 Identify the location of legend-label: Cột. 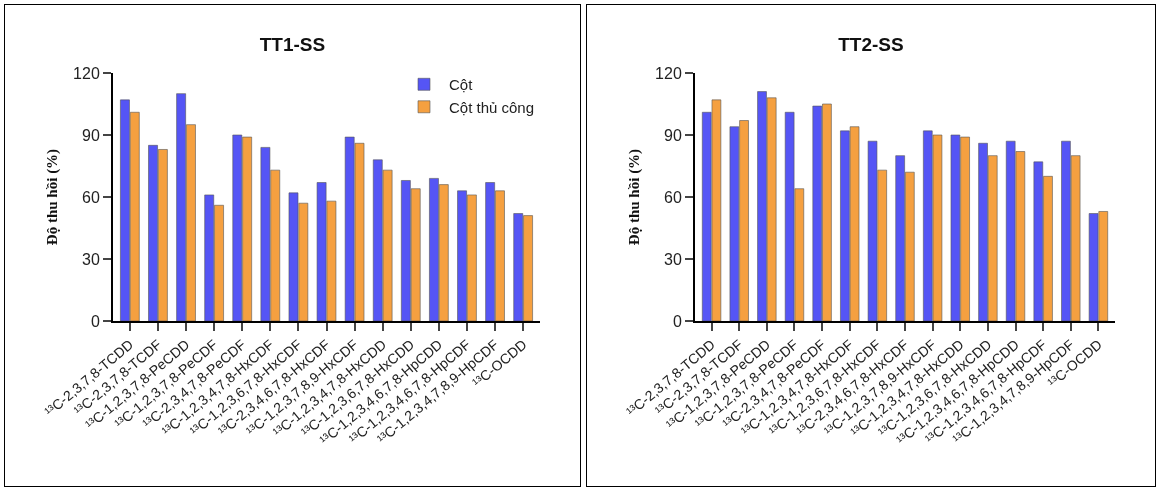
(461, 85).